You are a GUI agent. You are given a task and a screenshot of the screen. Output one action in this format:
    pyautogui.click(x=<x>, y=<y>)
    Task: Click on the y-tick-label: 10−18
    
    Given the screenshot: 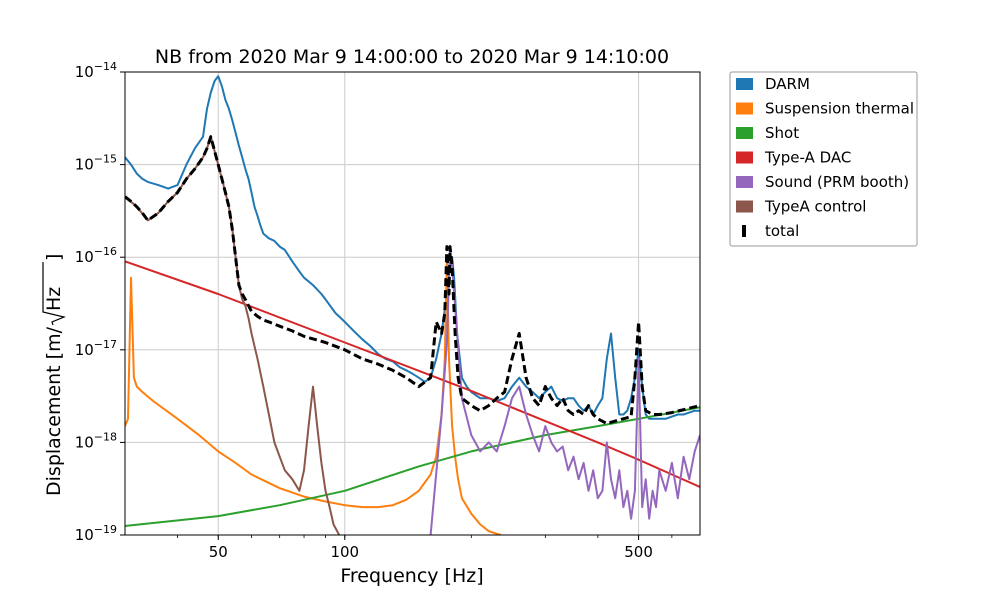 What is the action you would take?
    pyautogui.click(x=96, y=440)
    